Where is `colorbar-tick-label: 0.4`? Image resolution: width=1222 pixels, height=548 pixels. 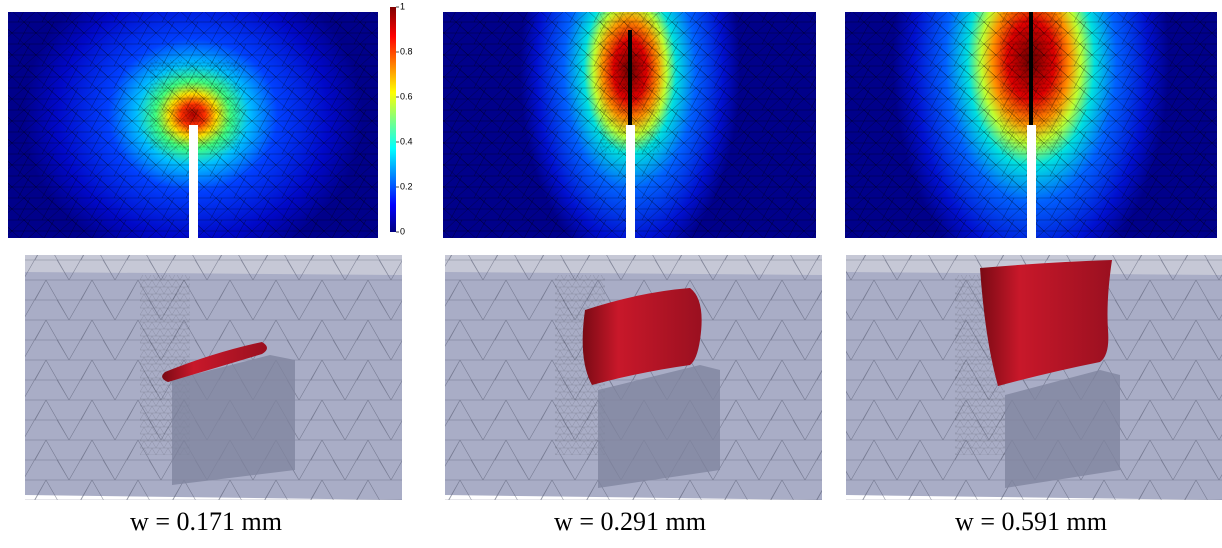 colorbar-tick-label: 0.4 is located at coordinates (406, 141).